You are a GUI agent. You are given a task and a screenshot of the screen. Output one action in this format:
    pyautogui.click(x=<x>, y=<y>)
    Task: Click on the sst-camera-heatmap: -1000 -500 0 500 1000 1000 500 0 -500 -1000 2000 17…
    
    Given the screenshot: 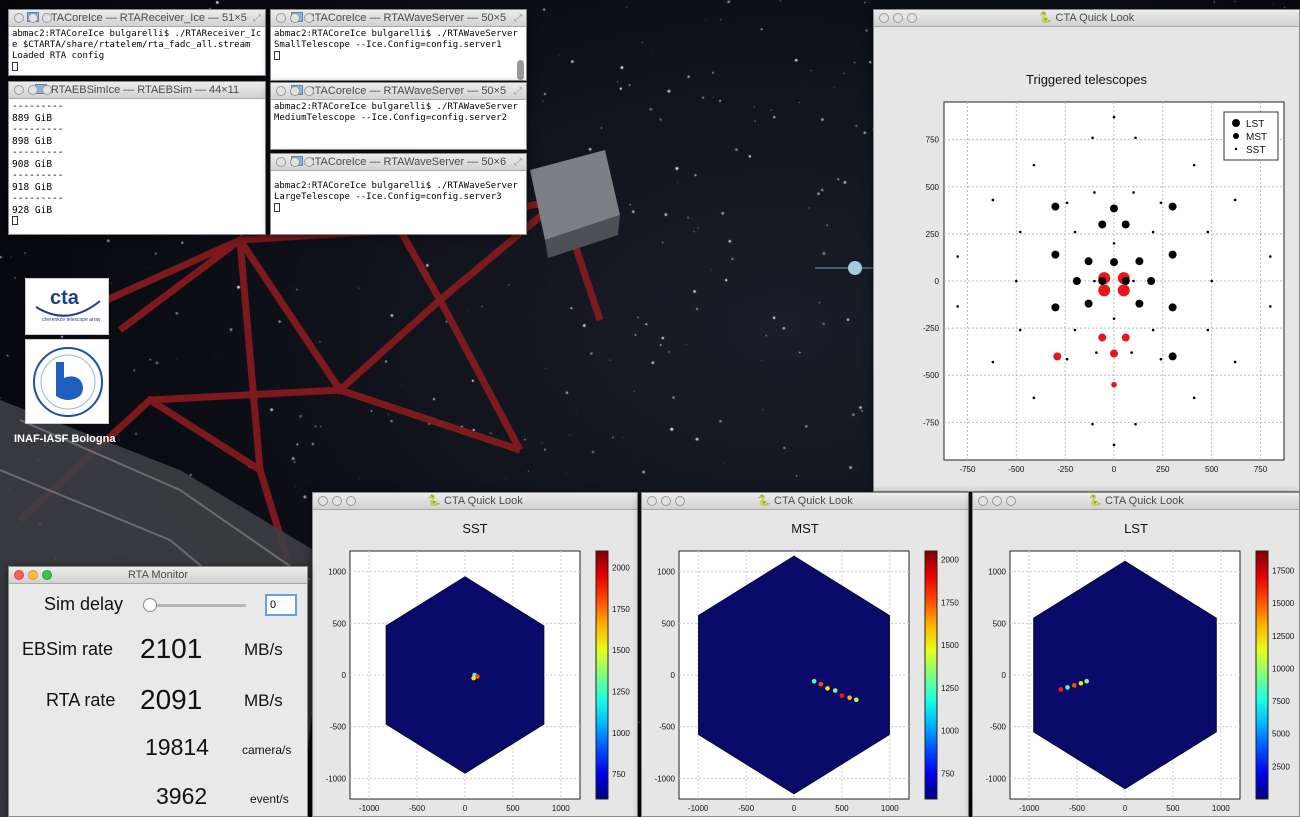 What is the action you would take?
    pyautogui.click(x=478, y=681)
    